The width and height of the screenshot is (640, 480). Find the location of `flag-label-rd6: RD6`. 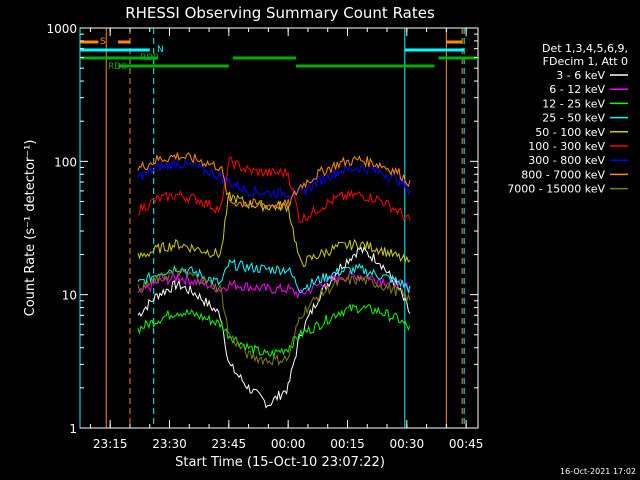

flag-label-rd6: RD6 is located at coordinates (117, 67).